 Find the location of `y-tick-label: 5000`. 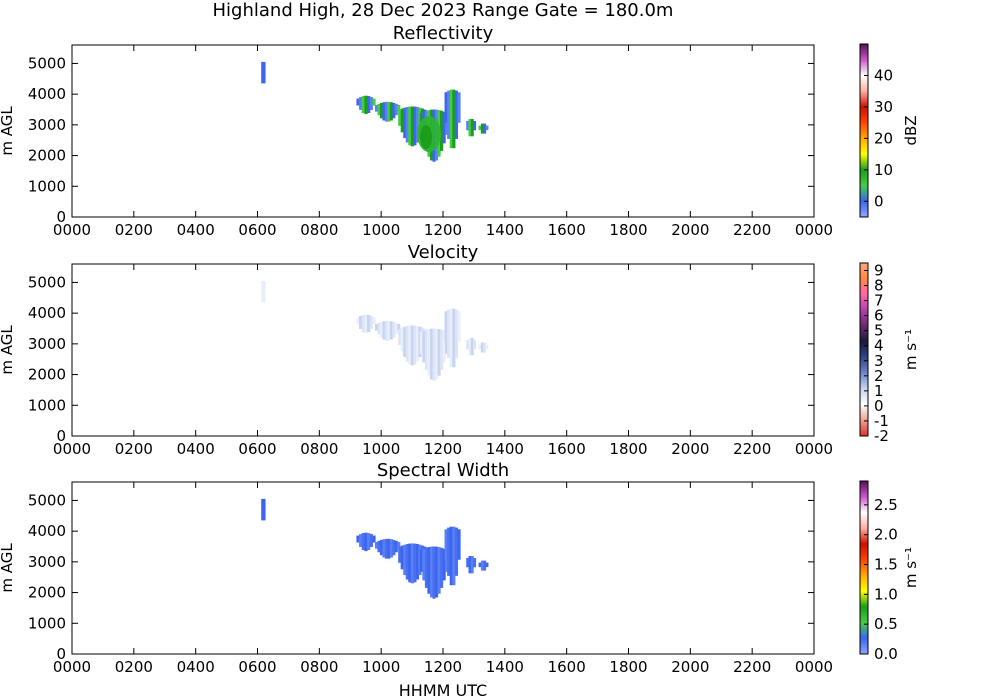

y-tick-label: 5000 is located at coordinates (47, 63).